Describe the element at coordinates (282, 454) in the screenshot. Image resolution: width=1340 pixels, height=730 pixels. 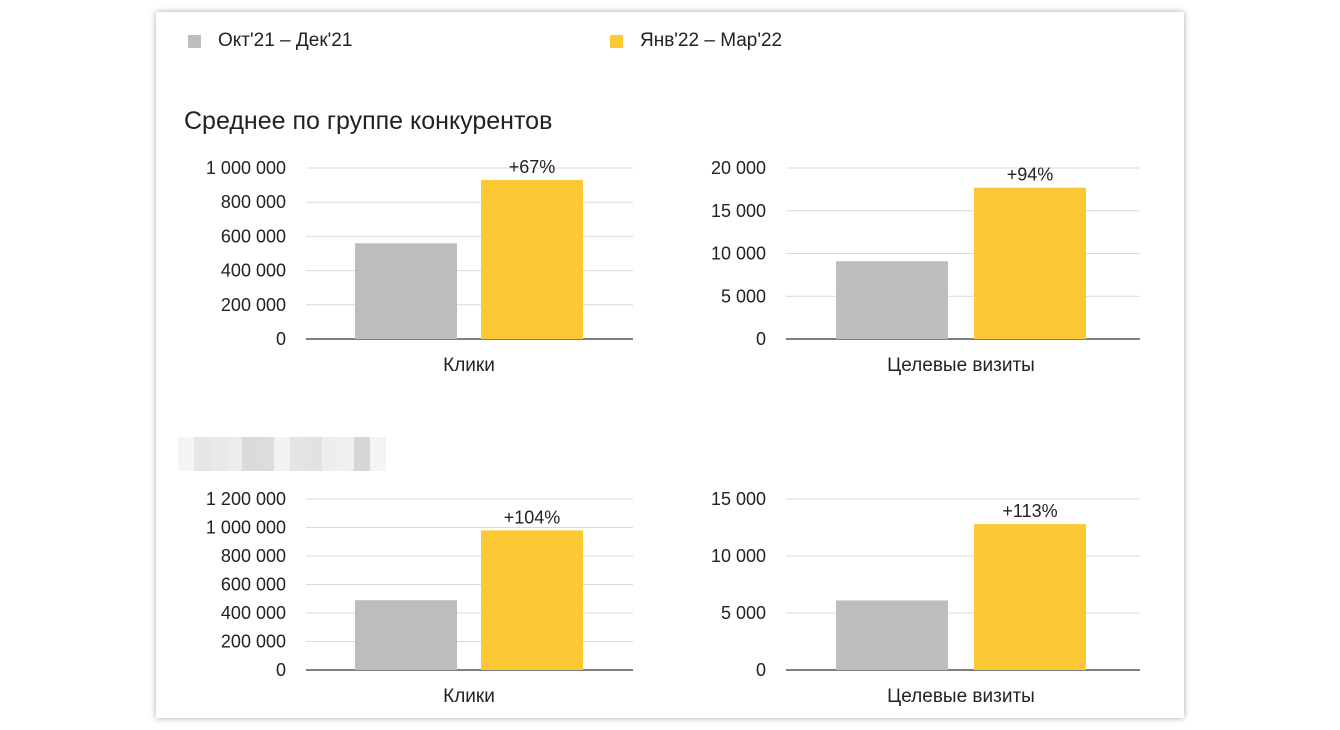
I see `redacted-title` at that location.